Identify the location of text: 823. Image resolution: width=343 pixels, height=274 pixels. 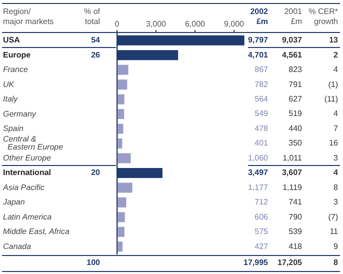
(295, 69).